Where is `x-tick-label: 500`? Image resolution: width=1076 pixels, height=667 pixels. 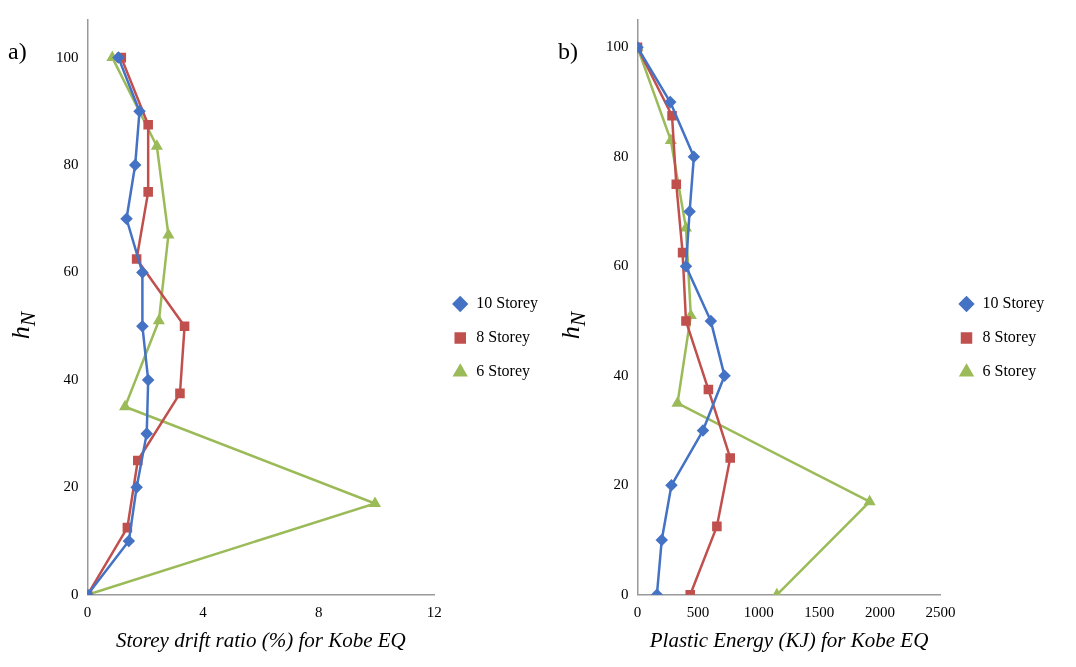
x-tick-label: 500 is located at coordinates (698, 611).